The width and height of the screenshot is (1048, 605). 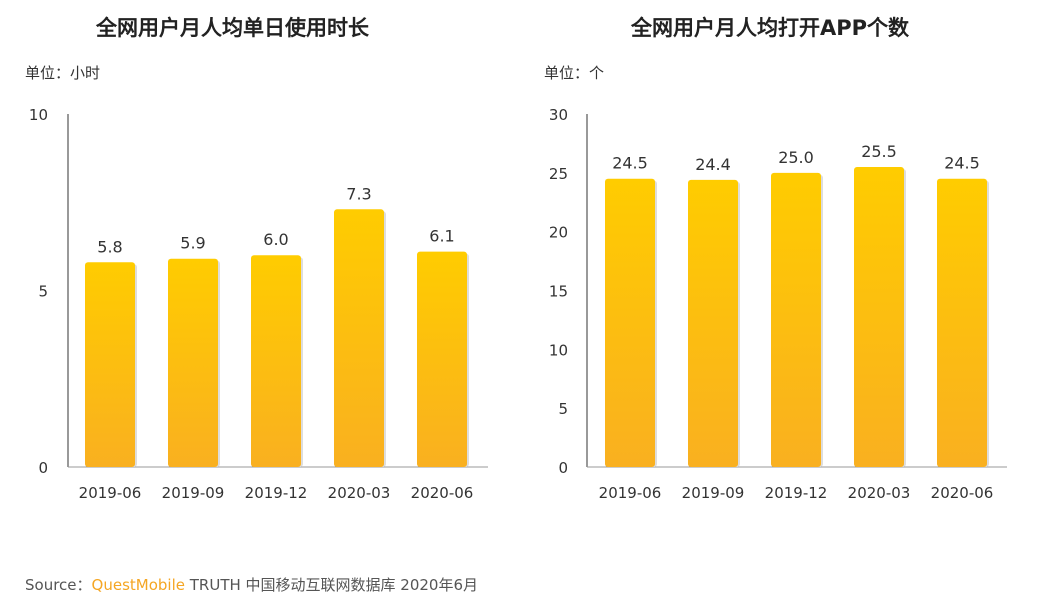 What do you see at coordinates (558, 115) in the screenshot?
I see `y-tick-label: 30` at bounding box center [558, 115].